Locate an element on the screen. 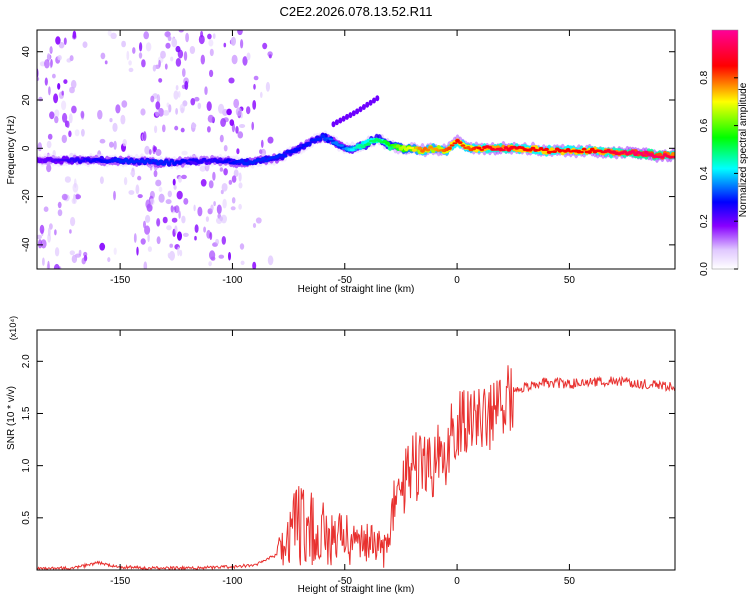 Image resolution: width=750 pixels, height=600 pixels. spectrogram-x-label: Height of straight line (km) is located at coordinates (356, 289).